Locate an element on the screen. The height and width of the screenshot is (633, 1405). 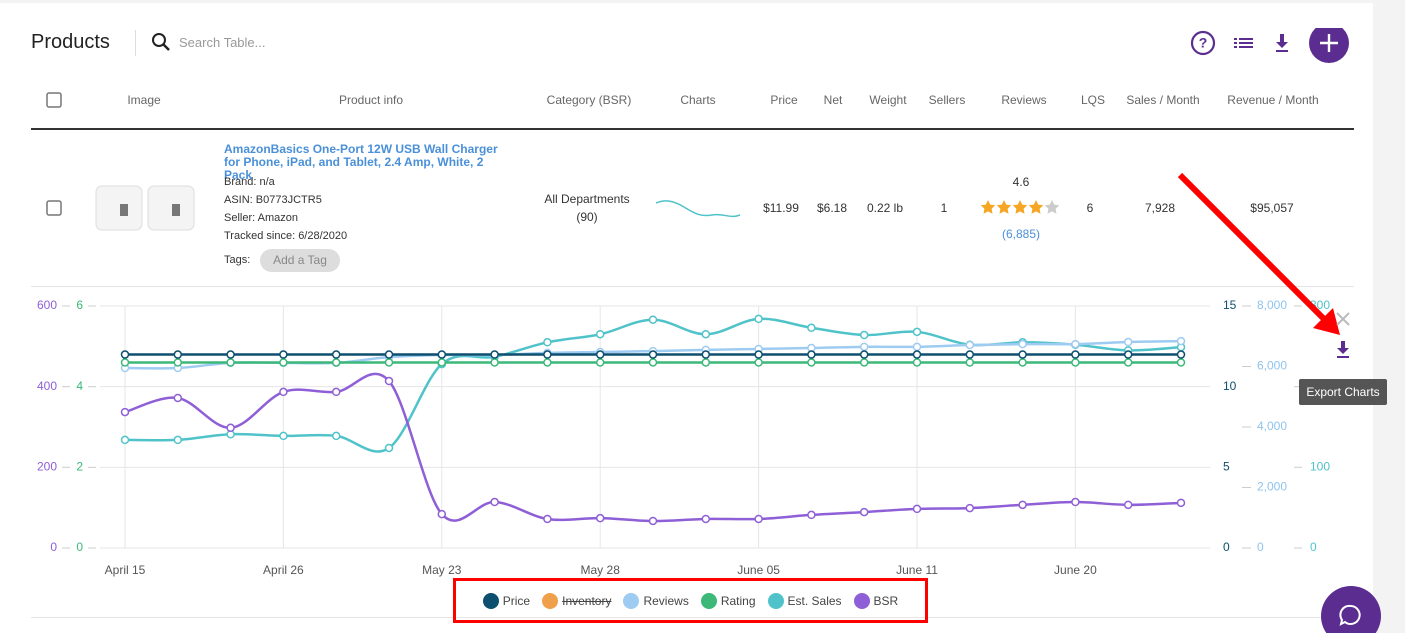
y-tick-label: 6,000 is located at coordinates (1272, 366).